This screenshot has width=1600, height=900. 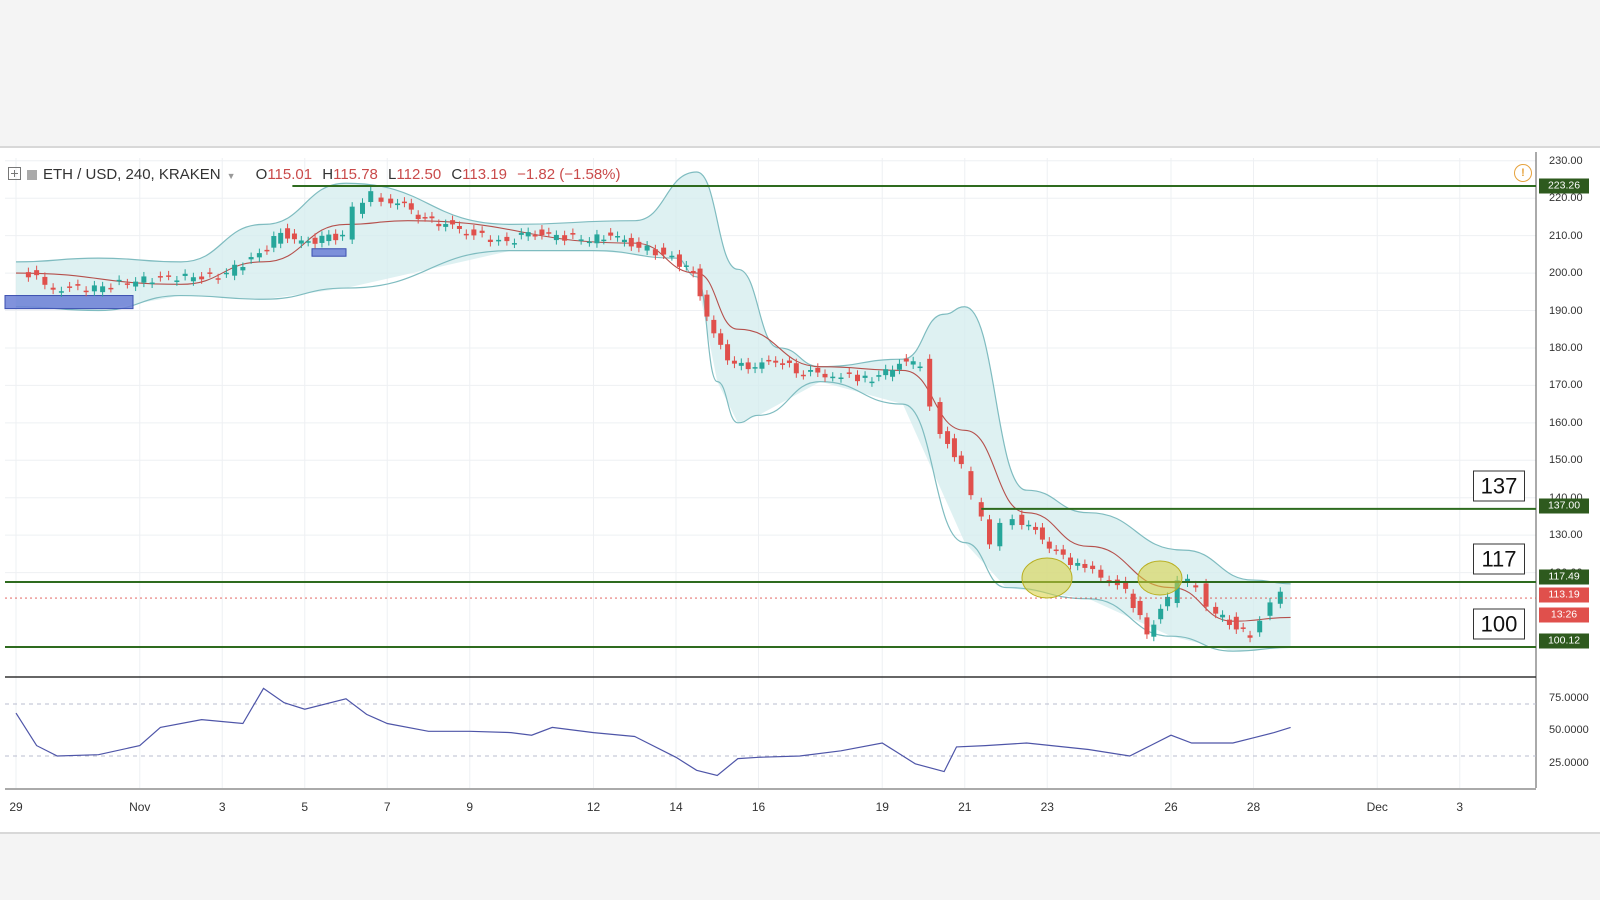 What do you see at coordinates (1047, 807) in the screenshot?
I see `x-tick-label: 23` at bounding box center [1047, 807].